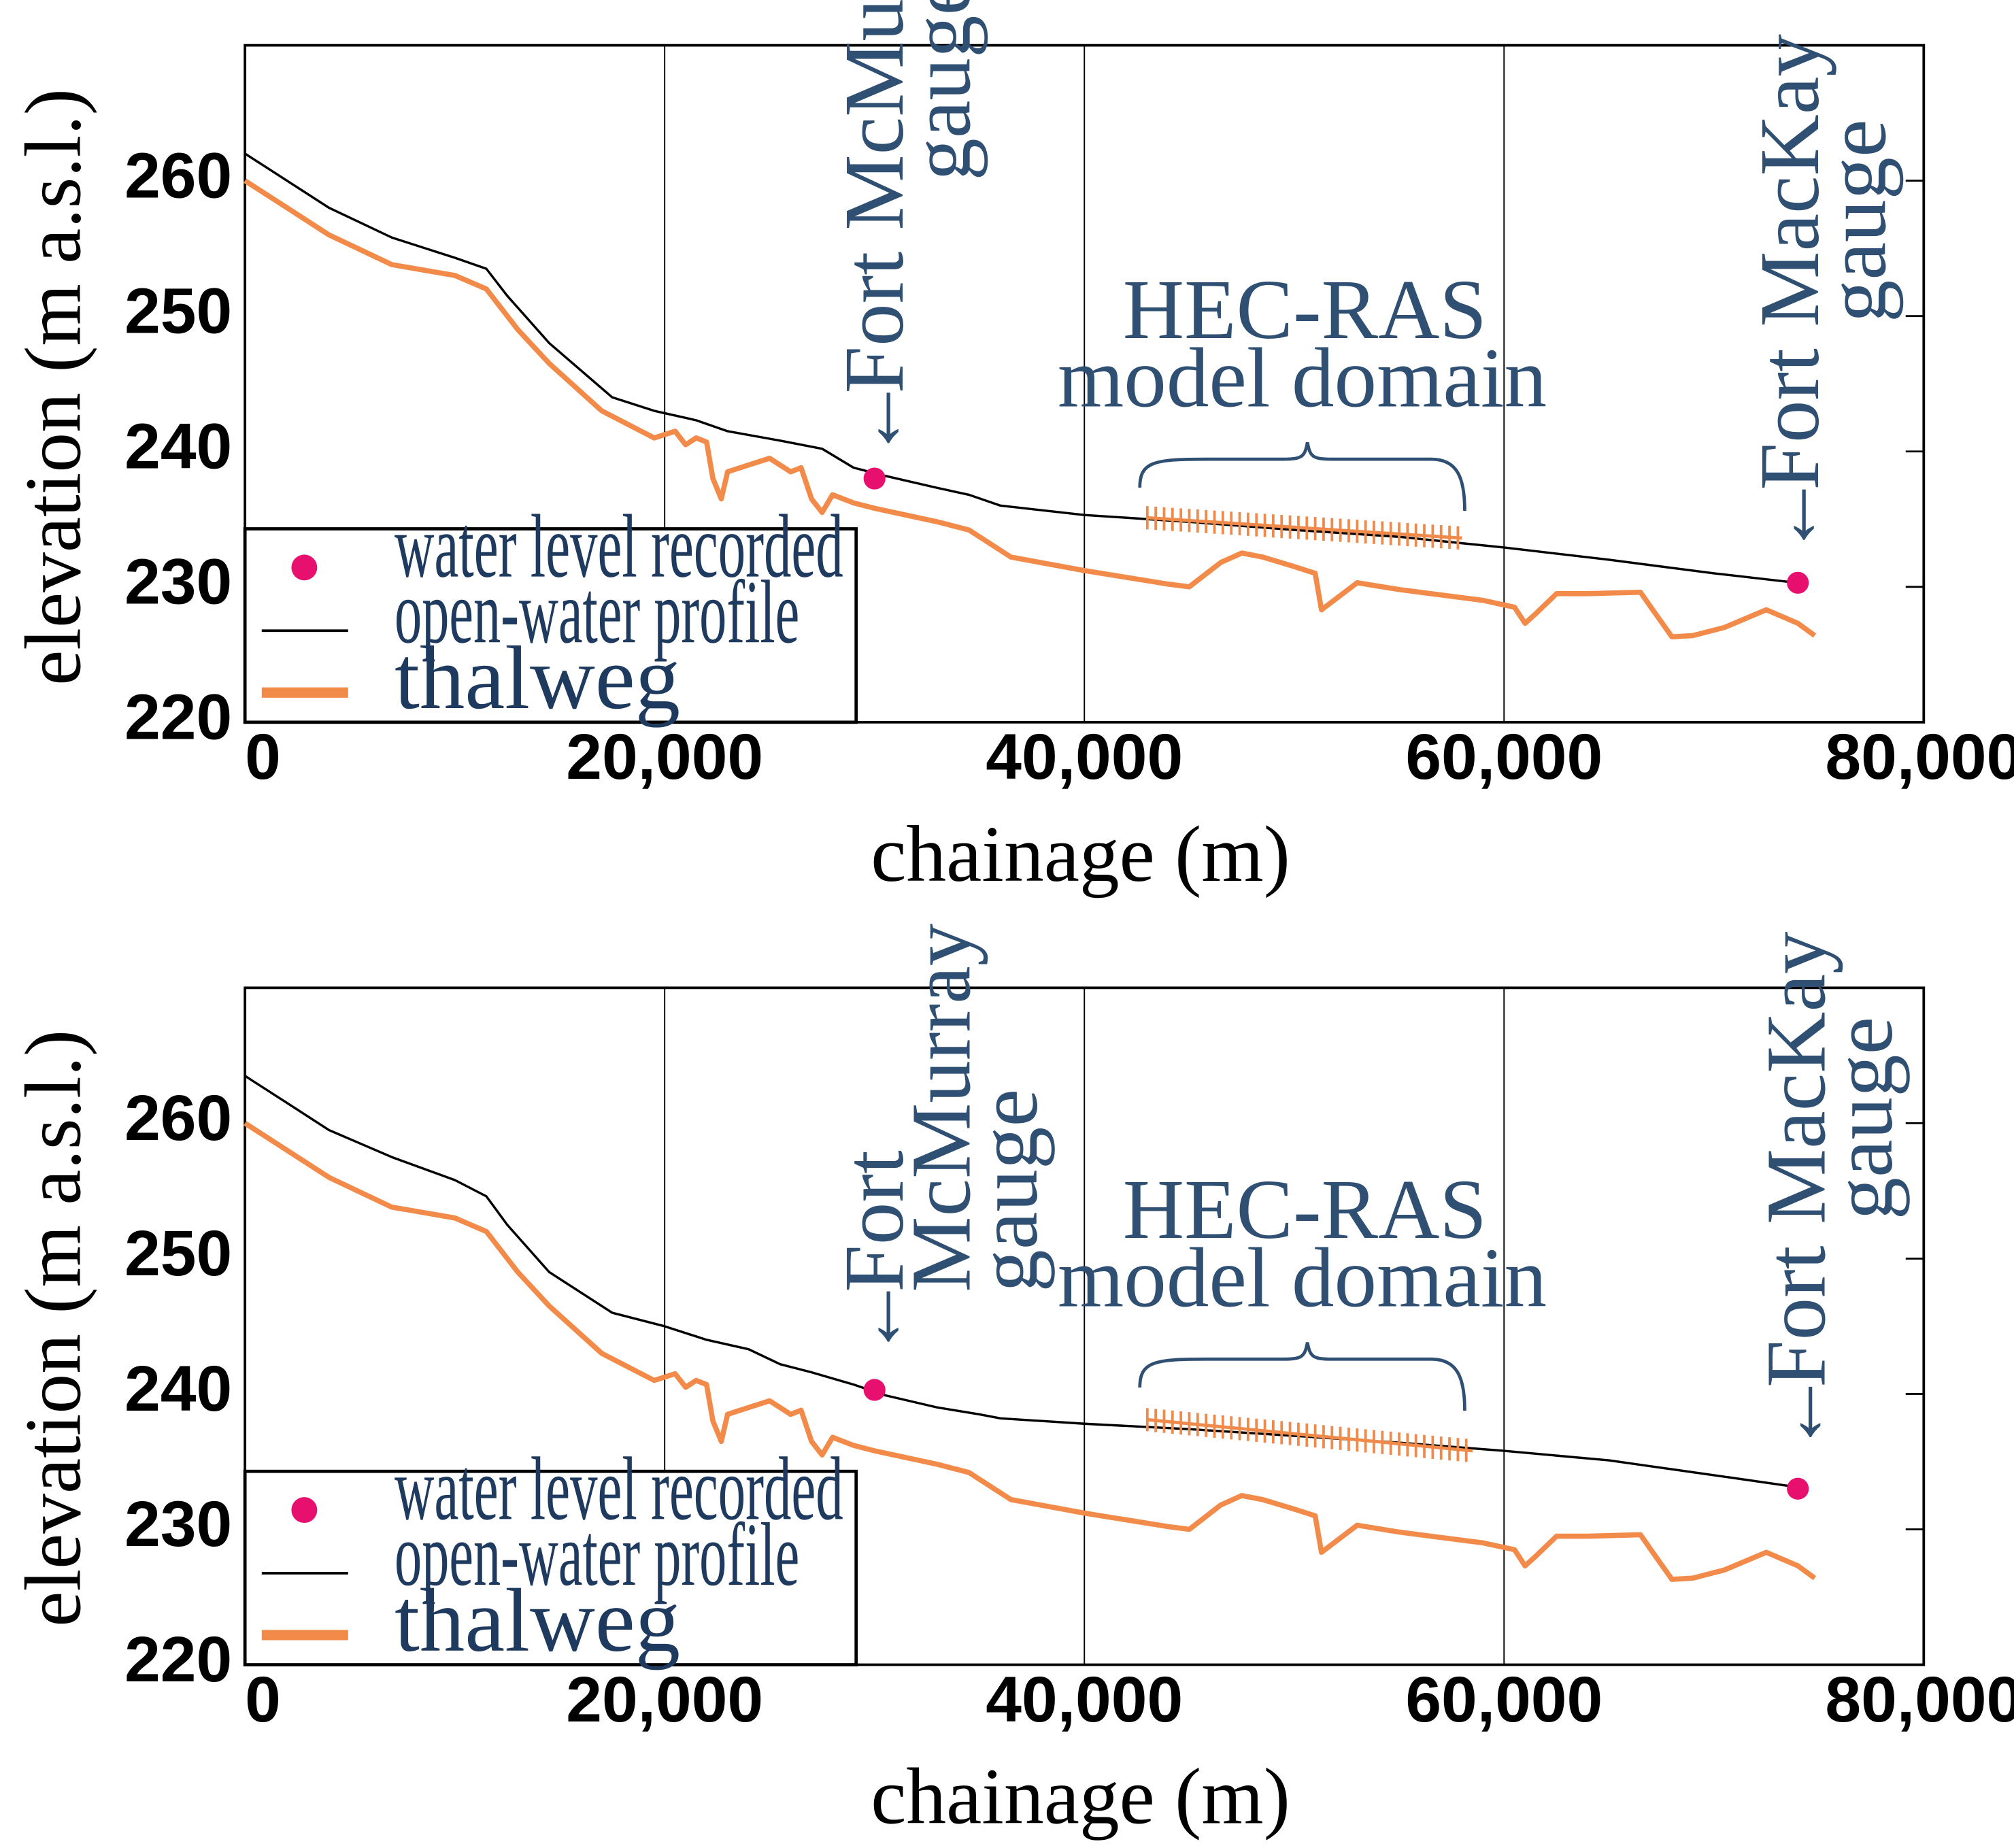 This screenshot has height=1848, width=2014. What do you see at coordinates (942, 1107) in the screenshot?
I see `fort-mcmurray-label: McMurray` at bounding box center [942, 1107].